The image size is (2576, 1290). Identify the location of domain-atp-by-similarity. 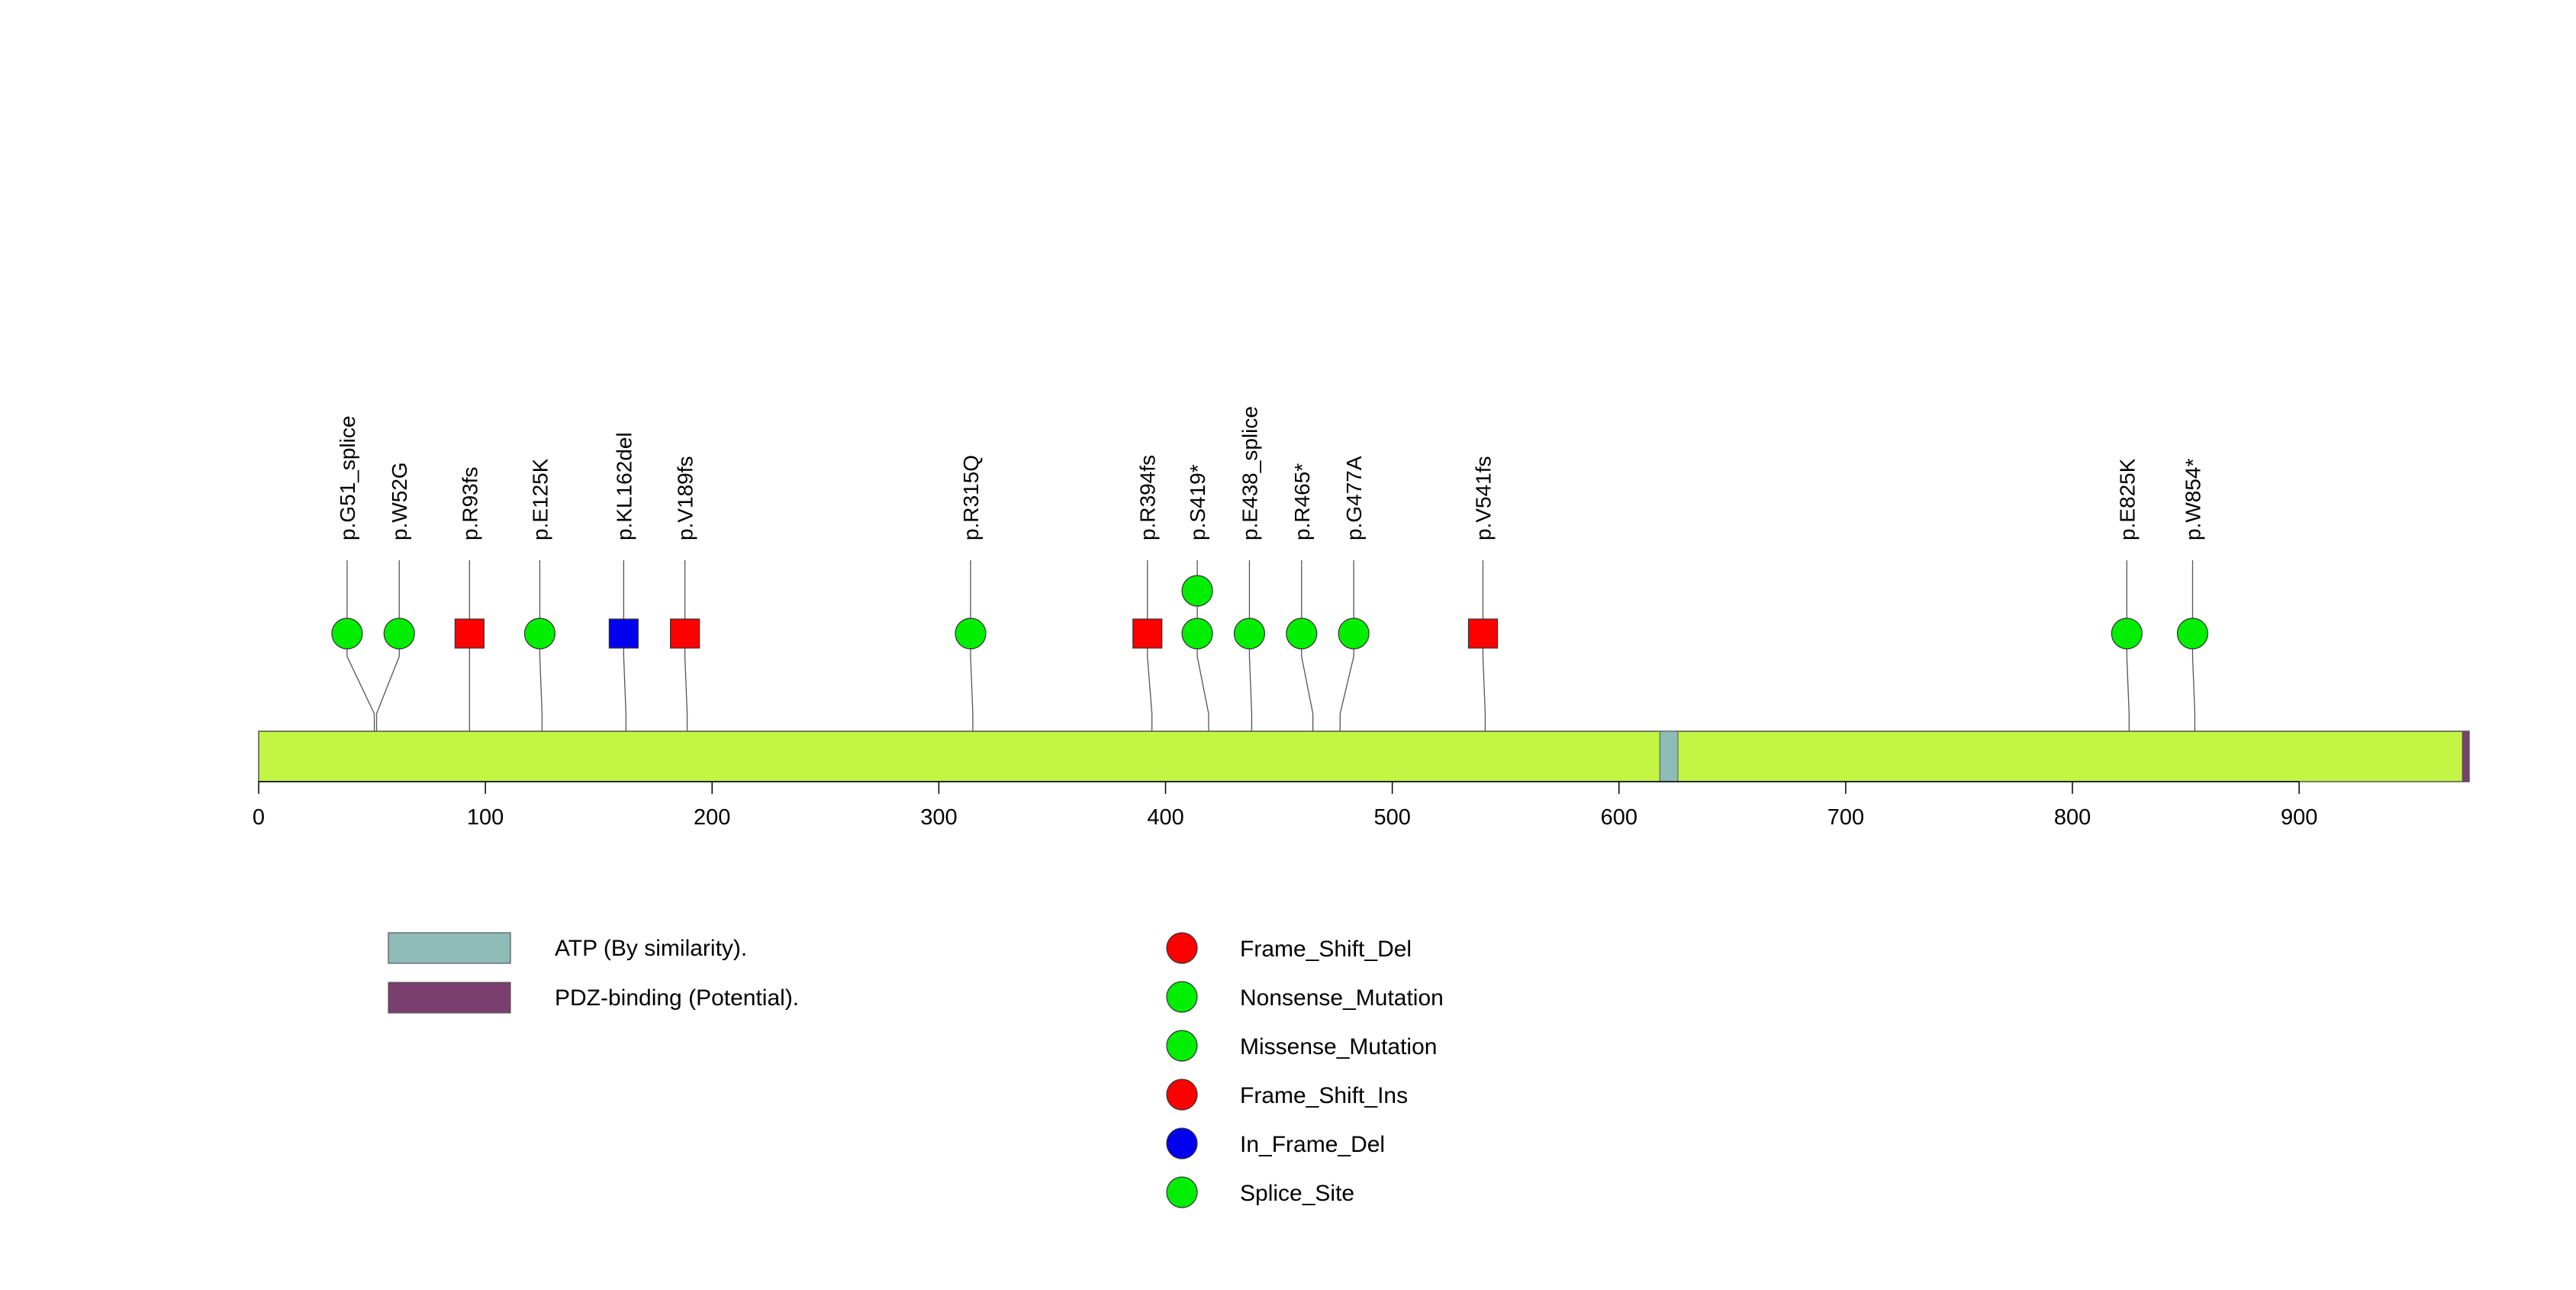
(1669, 756).